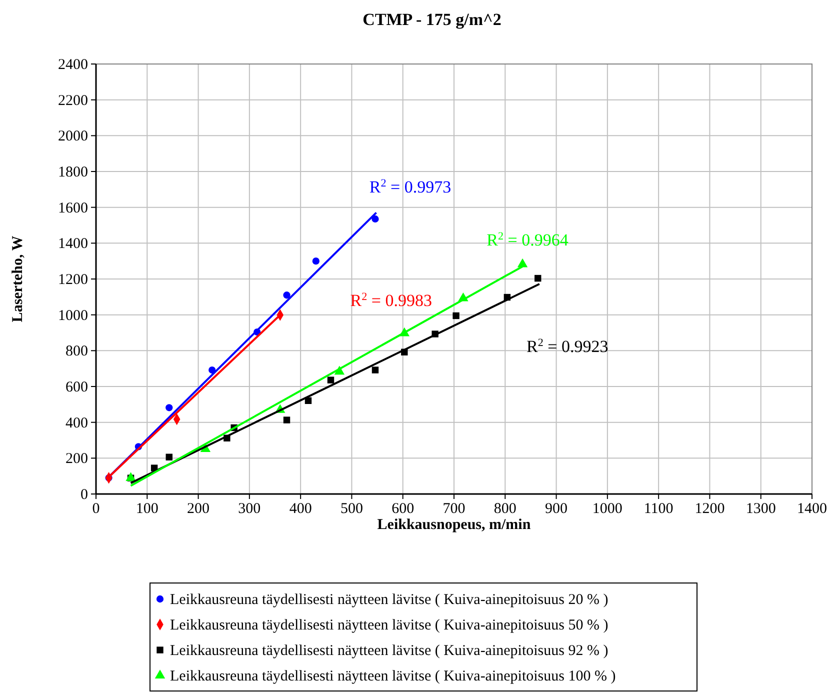 The height and width of the screenshot is (694, 832). I want to click on x-tick-label: 1200, so click(709, 509).